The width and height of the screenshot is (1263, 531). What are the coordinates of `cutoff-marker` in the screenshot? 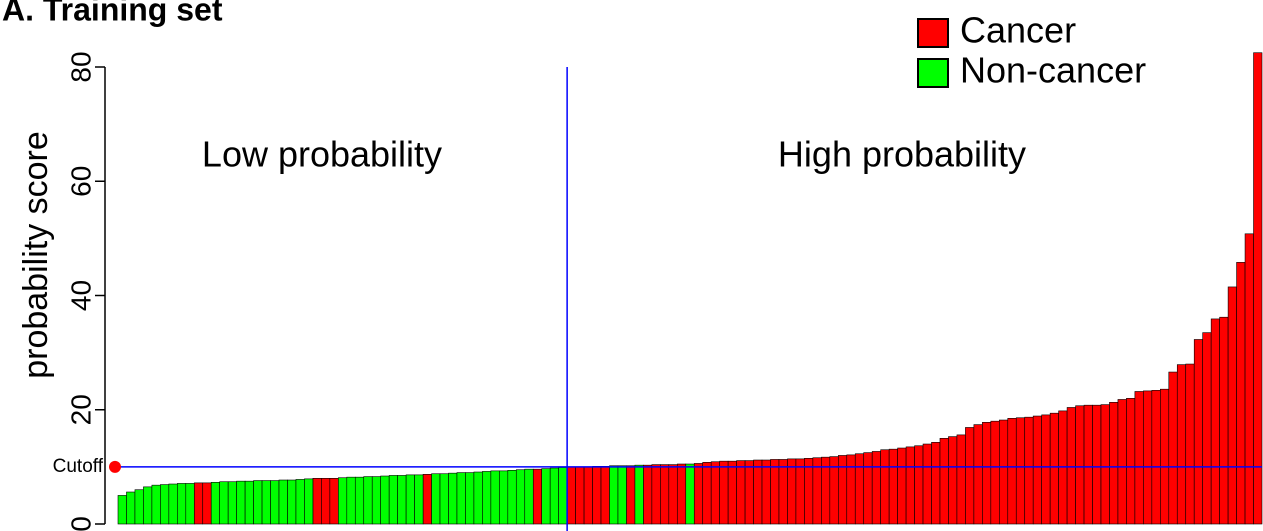 It's located at (115, 466).